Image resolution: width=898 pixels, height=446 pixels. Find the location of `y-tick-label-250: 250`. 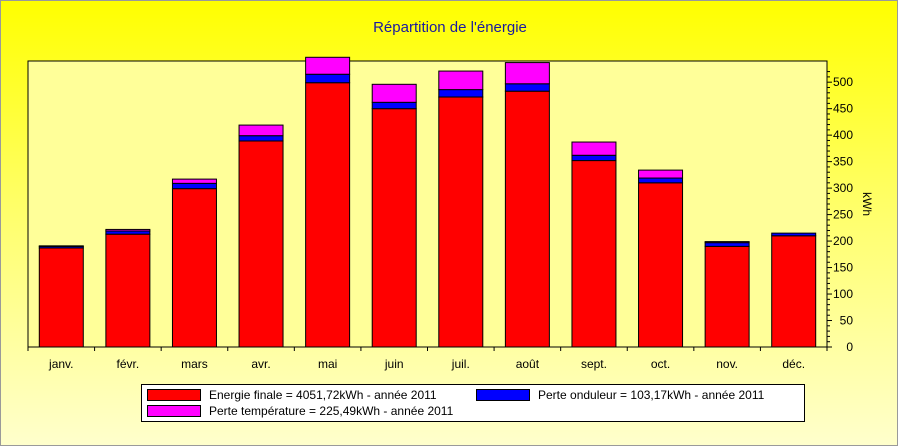

y-tick-label-250: 250 is located at coordinates (843, 215).